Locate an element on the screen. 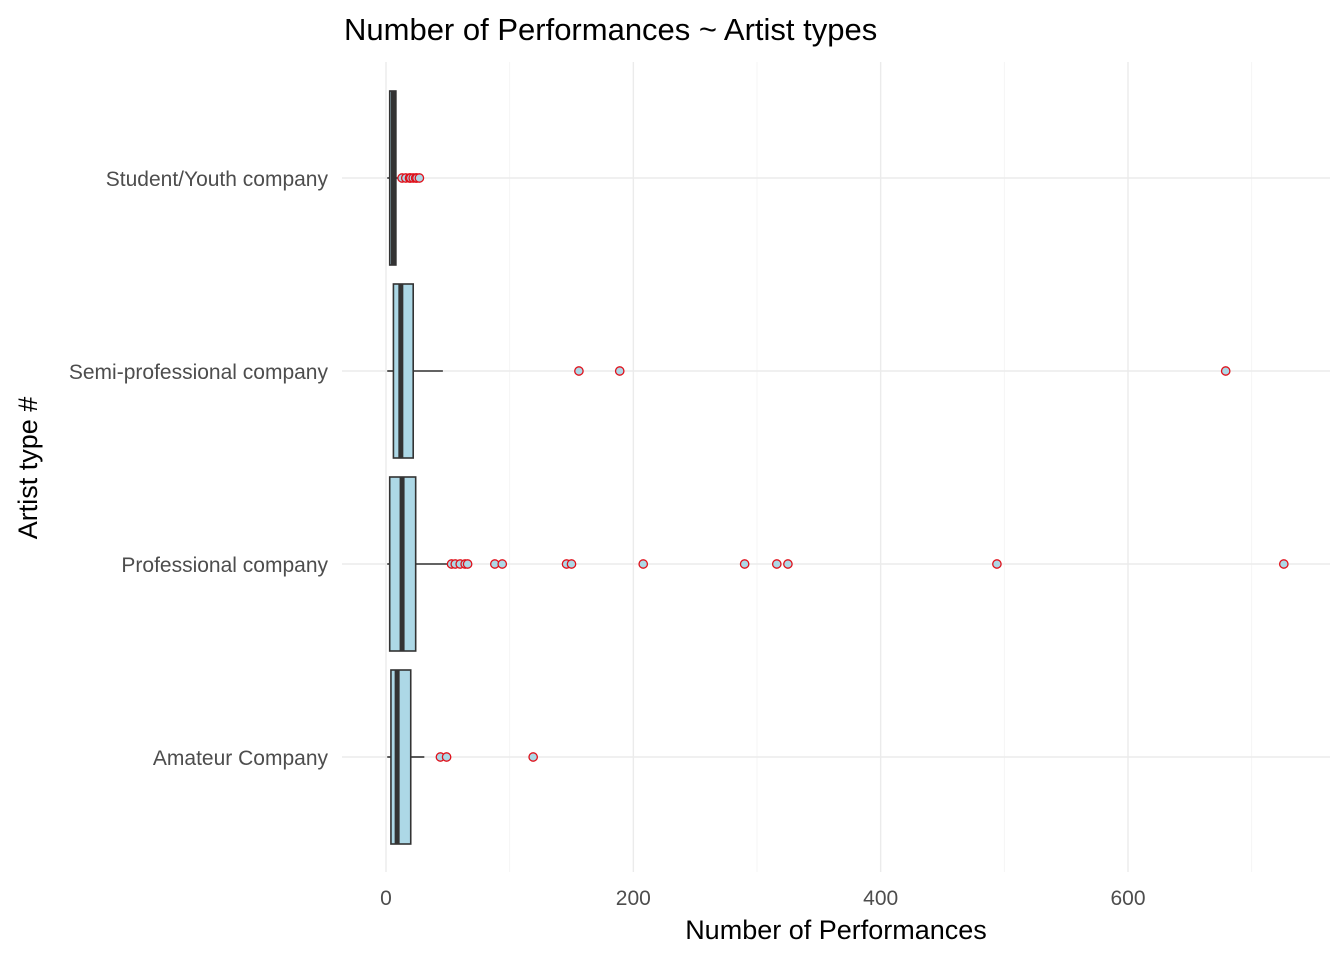 This screenshot has width=1344, height=960. x-tick-label: 400 is located at coordinates (880, 898).